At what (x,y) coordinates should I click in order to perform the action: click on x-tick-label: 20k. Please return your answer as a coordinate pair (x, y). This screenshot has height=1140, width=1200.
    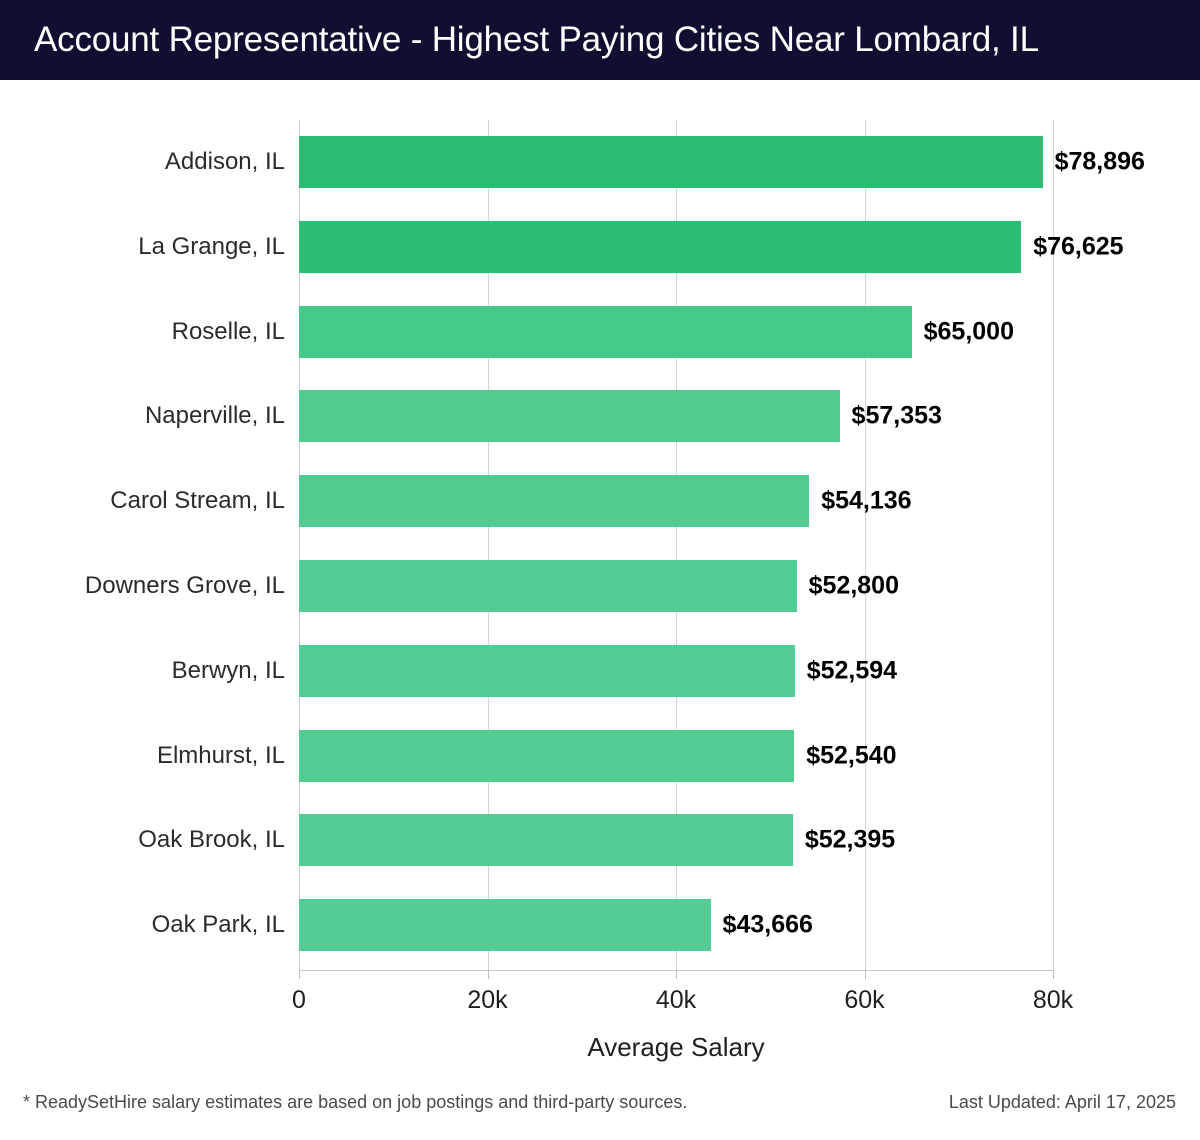
    Looking at the image, I should click on (487, 1000).